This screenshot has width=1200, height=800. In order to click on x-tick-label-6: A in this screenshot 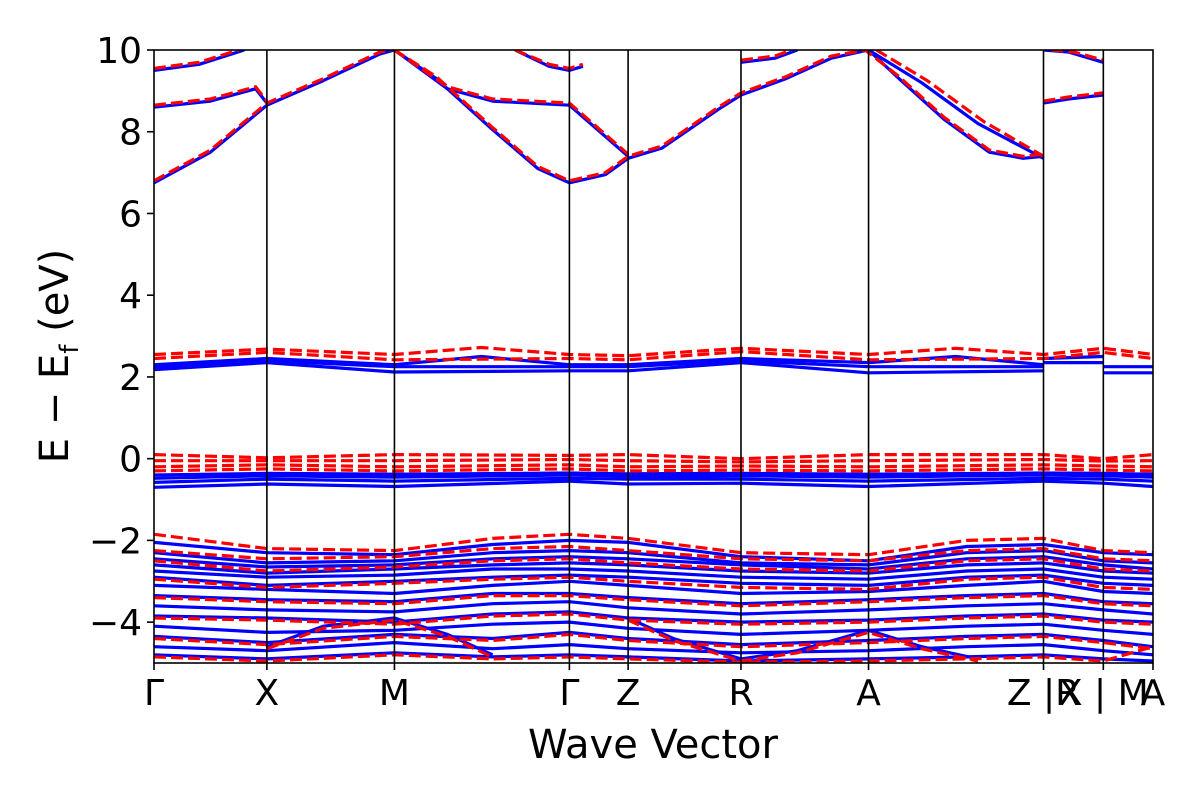, I will do `click(868, 693)`.